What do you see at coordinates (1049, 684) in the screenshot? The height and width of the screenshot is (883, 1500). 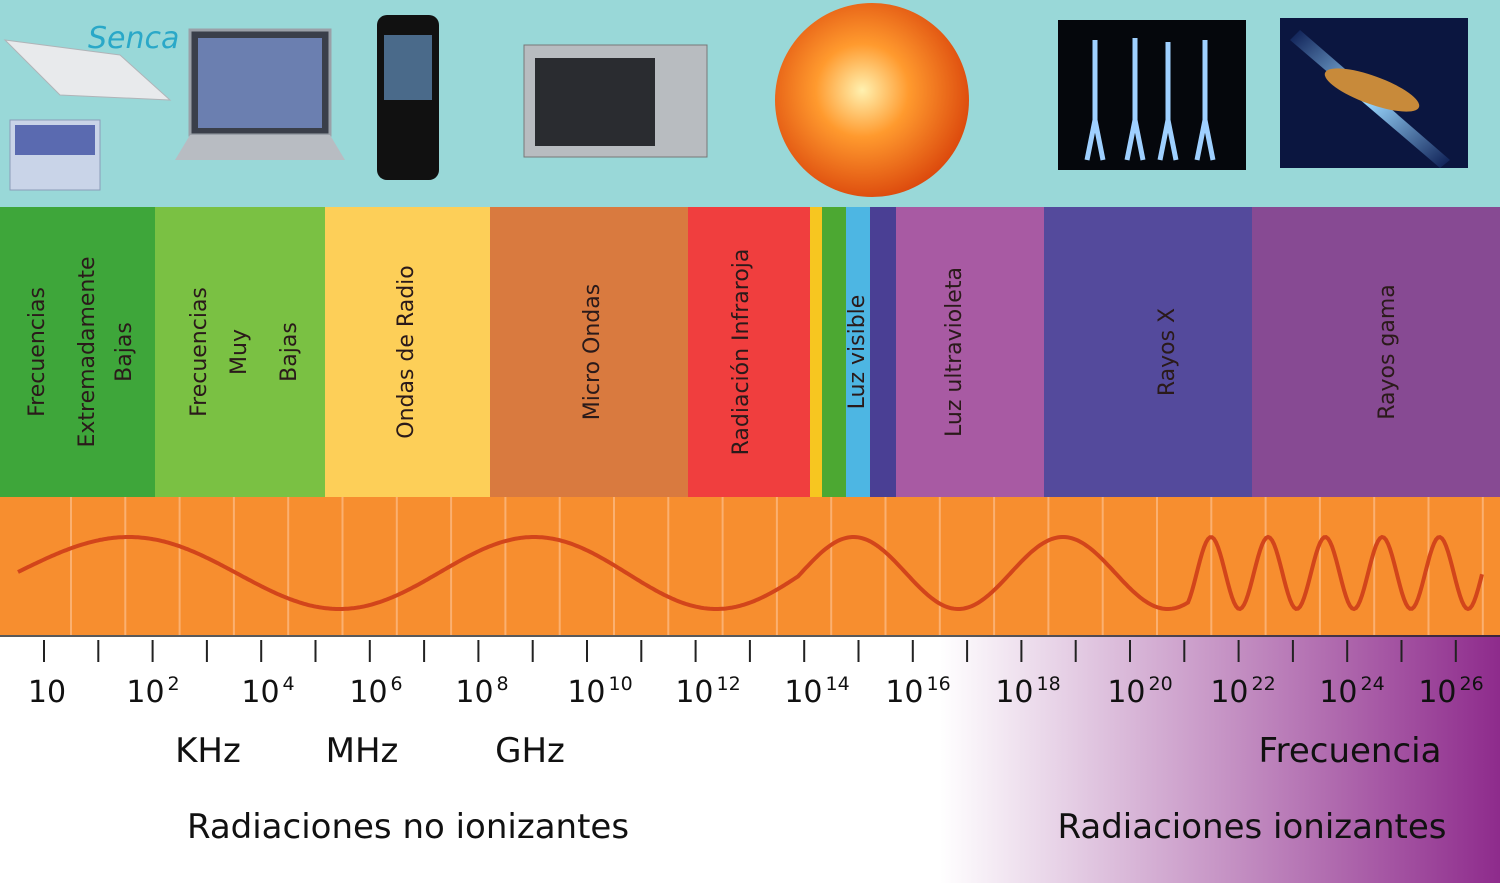 I see `tick-exponent: 18` at bounding box center [1049, 684].